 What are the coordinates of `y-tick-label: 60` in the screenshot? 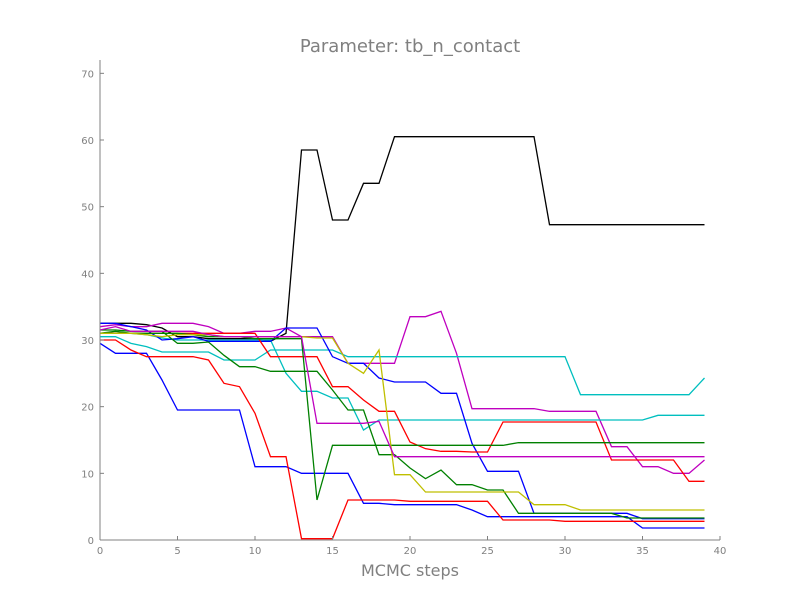 It's located at (87, 141).